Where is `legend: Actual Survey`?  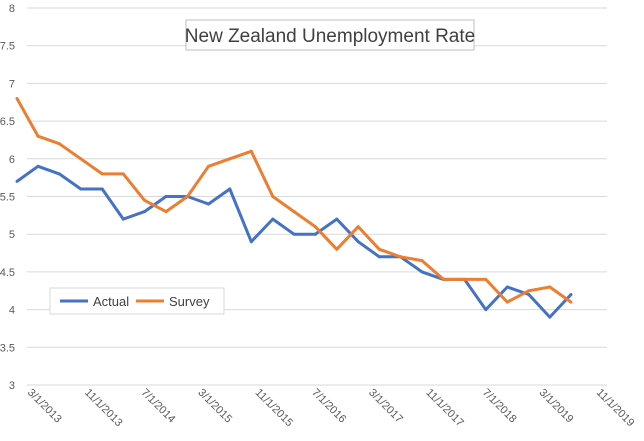
legend: Actual Survey is located at coordinates (137, 301).